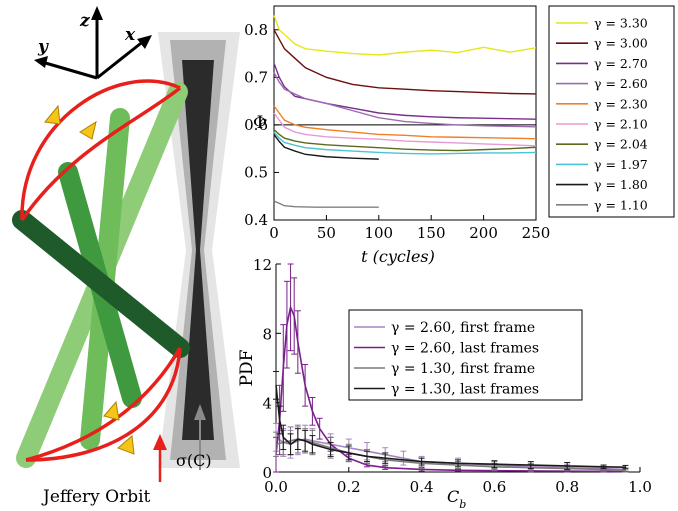 This screenshot has height=511, width=678. What do you see at coordinates (104, 470) in the screenshot?
I see `orbit-indicator: Jeffery Orbit` at bounding box center [104, 470].